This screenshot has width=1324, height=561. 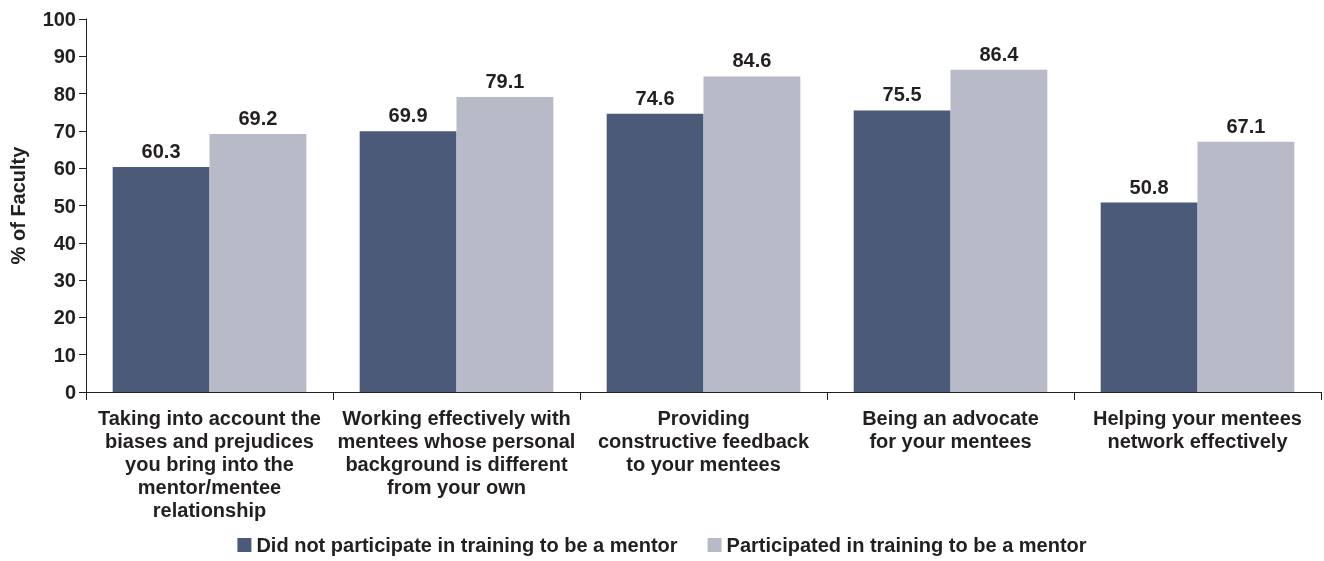 I want to click on data-label: 69.2, so click(x=258, y=117).